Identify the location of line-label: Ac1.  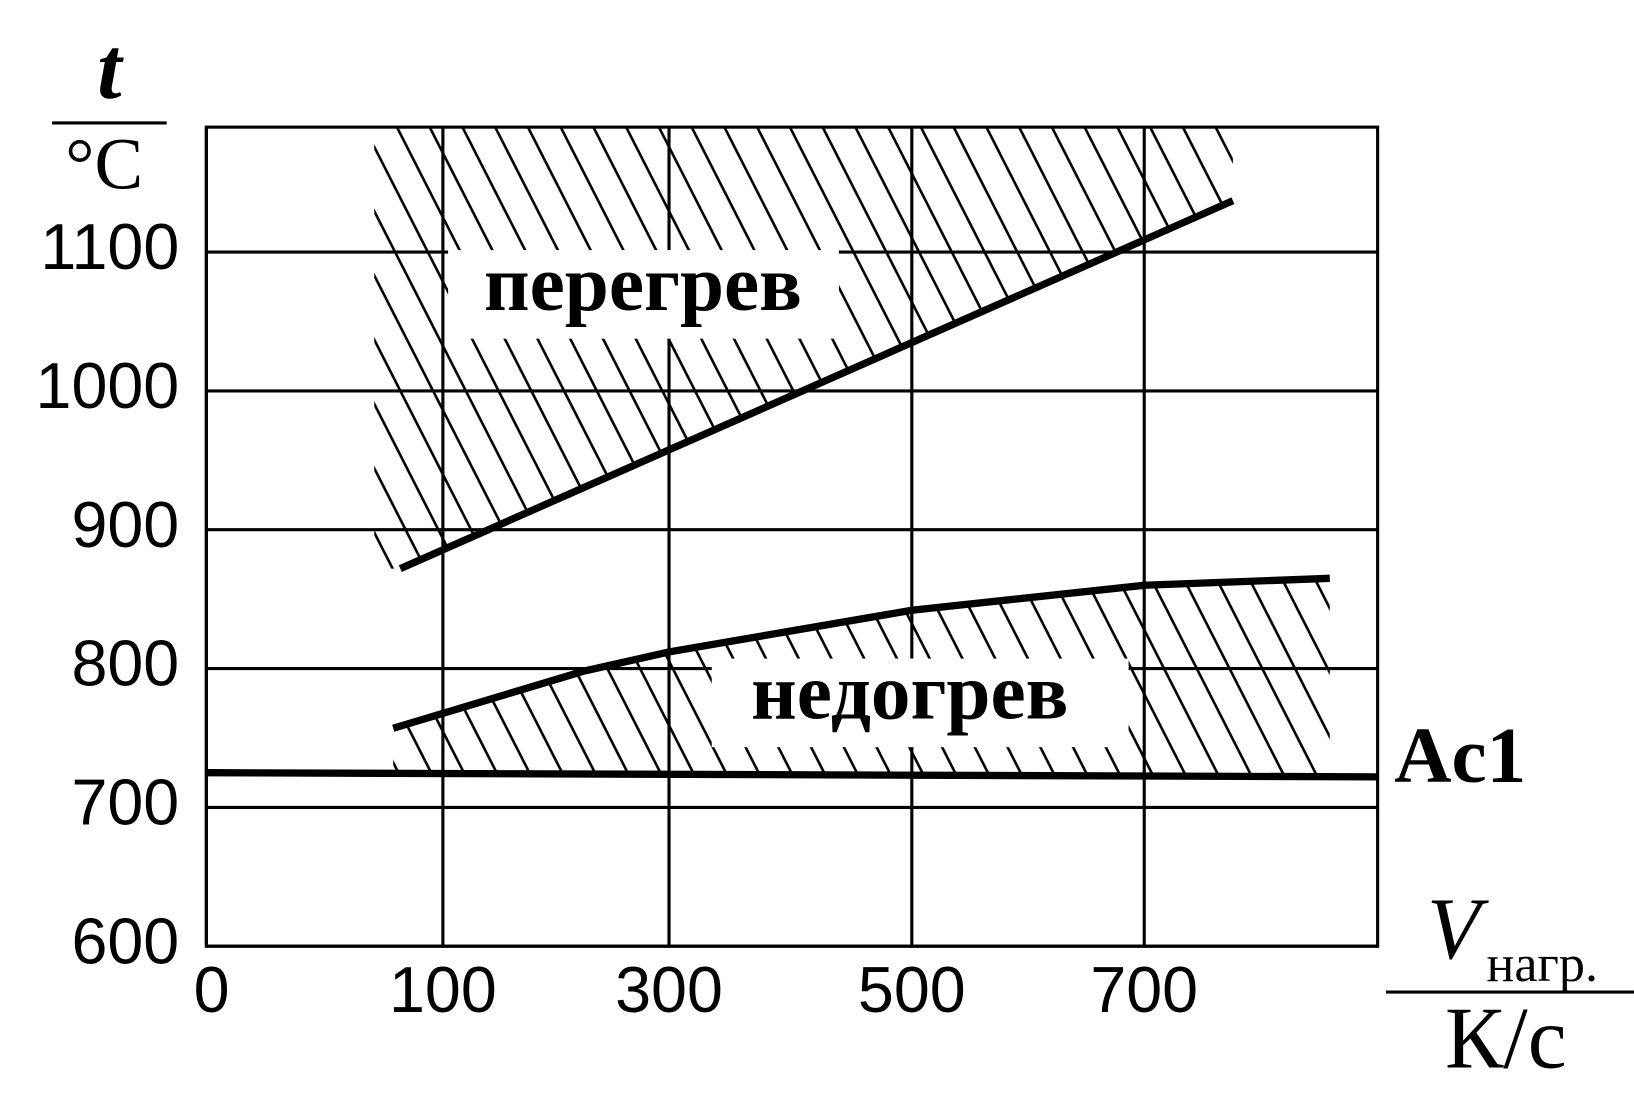
(1460, 756).